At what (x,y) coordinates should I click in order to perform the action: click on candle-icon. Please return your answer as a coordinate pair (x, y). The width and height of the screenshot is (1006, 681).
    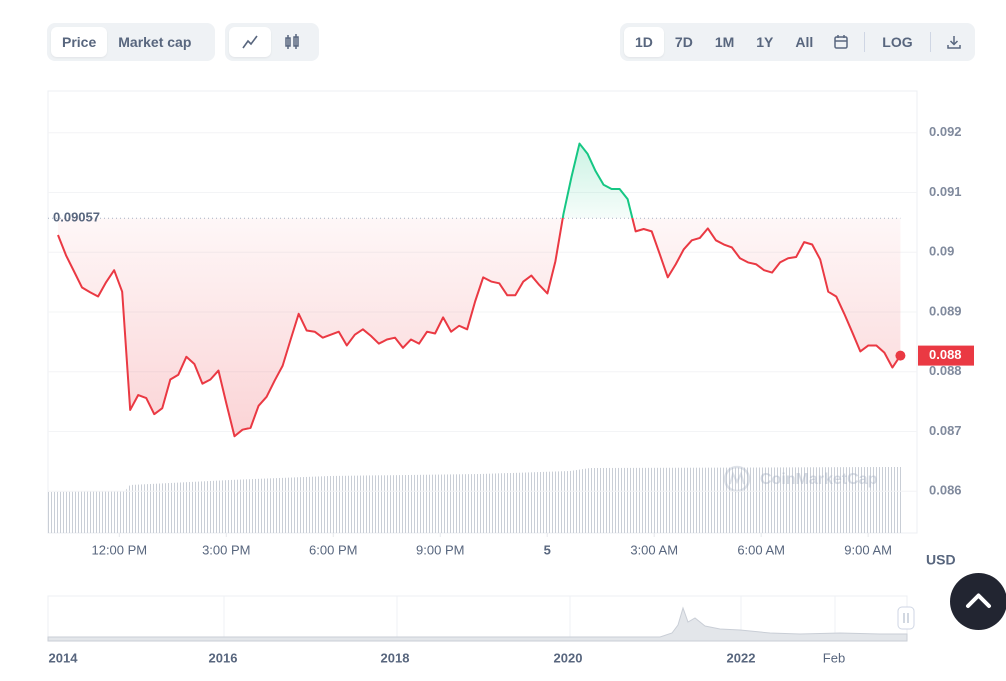
    Looking at the image, I should click on (292, 41).